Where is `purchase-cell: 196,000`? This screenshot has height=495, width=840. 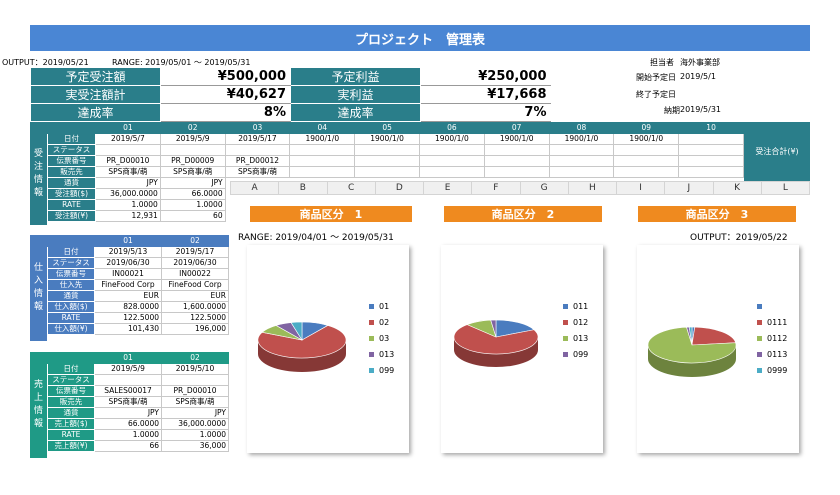 purchase-cell: 196,000 is located at coordinates (195, 329).